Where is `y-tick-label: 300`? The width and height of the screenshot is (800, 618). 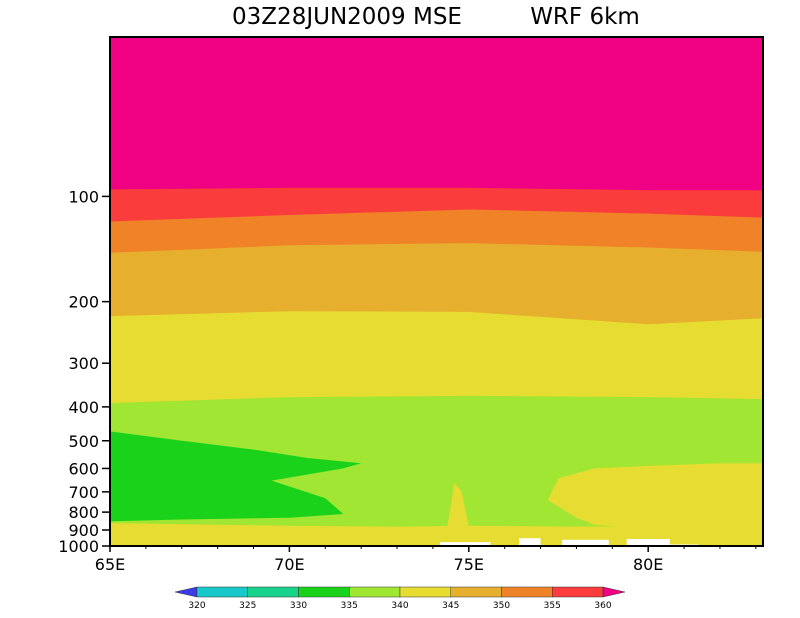
y-tick-label: 300 is located at coordinates (83, 363).